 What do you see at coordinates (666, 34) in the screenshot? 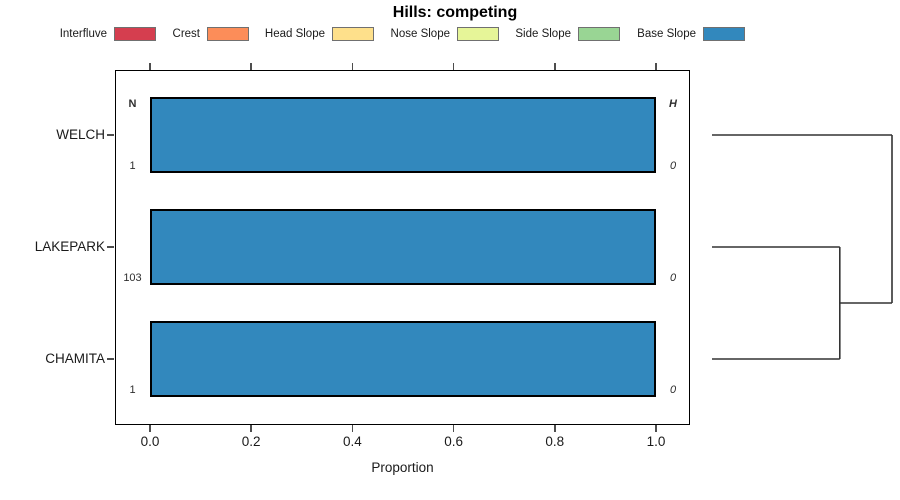
I see `legend-label: Base Slope` at bounding box center [666, 34].